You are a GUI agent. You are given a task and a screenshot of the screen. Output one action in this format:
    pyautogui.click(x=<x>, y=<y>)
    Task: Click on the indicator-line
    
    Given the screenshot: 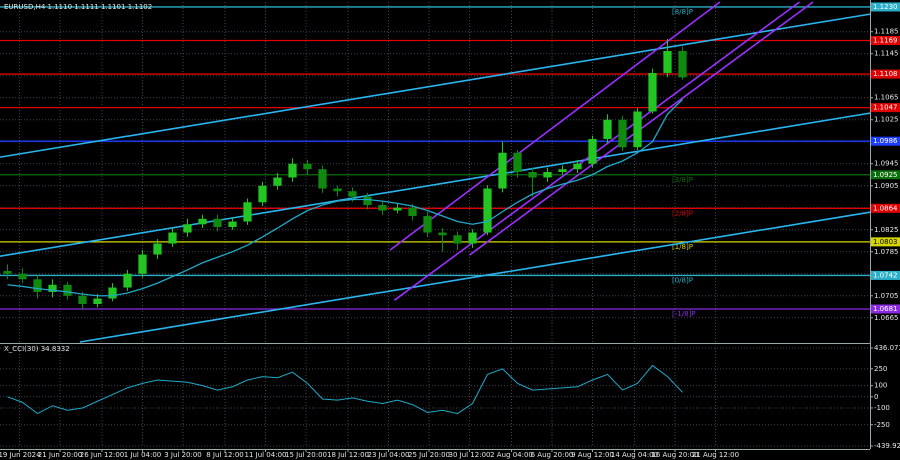 What is the action you would take?
    pyautogui.click(x=345, y=389)
    